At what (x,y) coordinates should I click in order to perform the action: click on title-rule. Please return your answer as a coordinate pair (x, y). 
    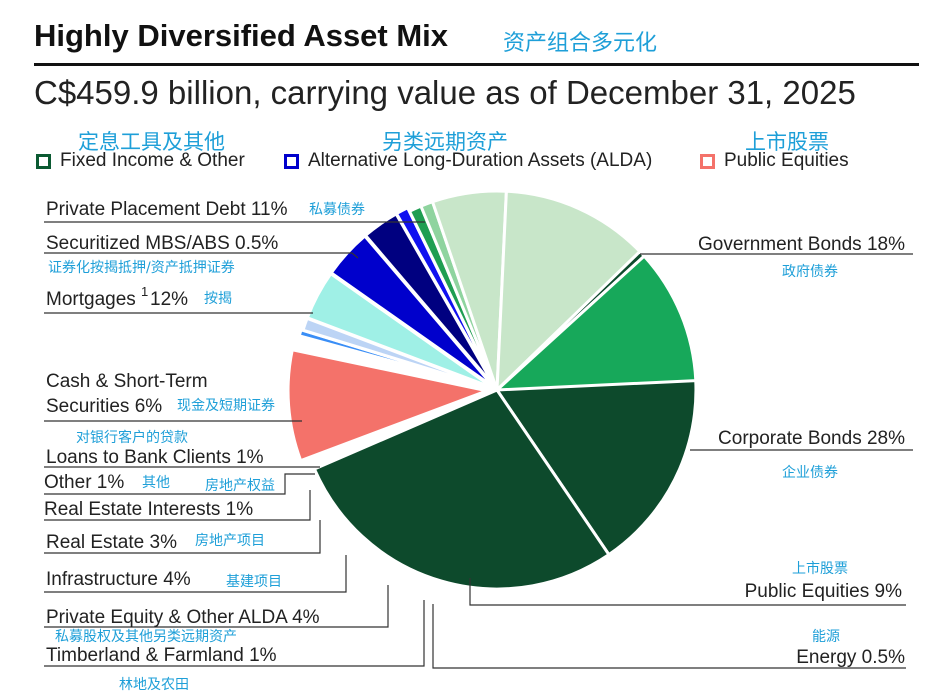
    Looking at the image, I should click on (476, 64).